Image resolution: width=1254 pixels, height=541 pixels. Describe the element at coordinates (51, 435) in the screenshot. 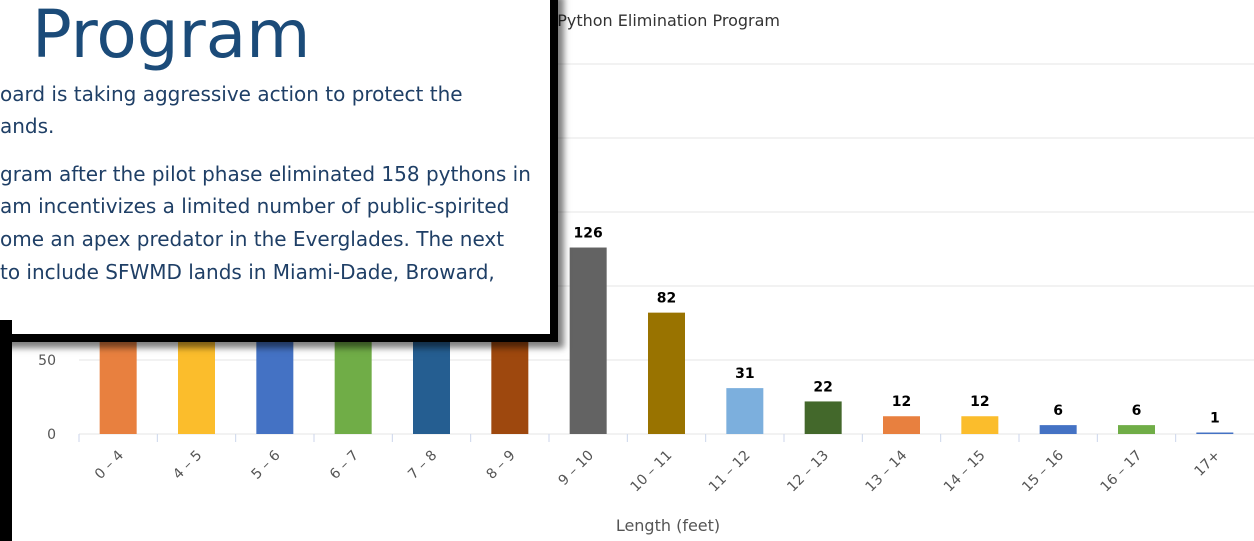

I see `y-tick-label: 0` at that location.